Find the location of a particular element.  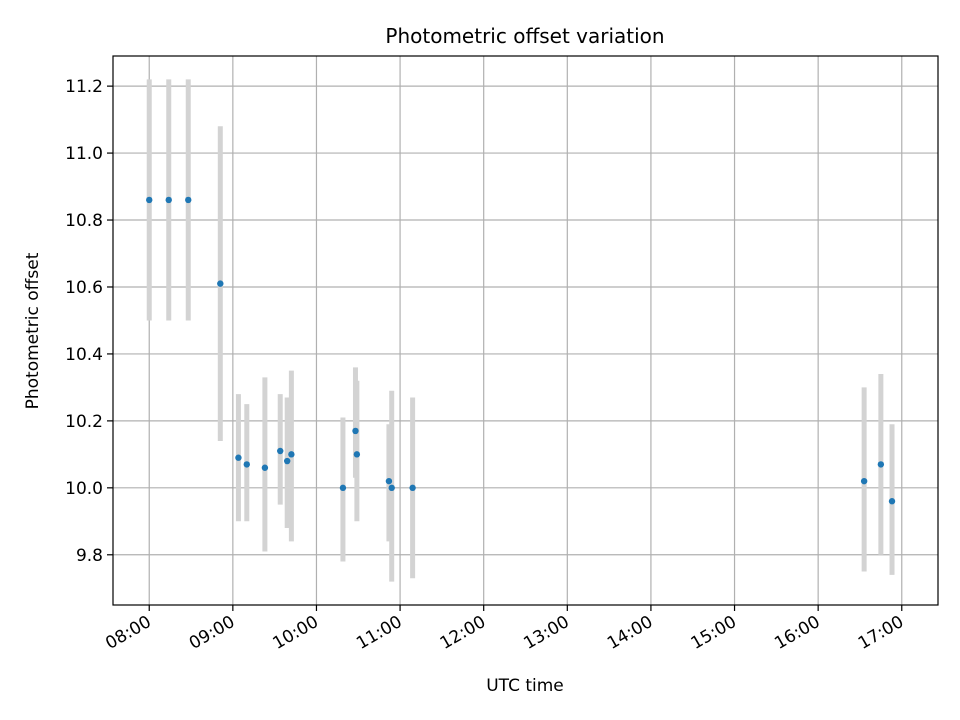

y-tick-label: 10.2 is located at coordinates (84, 422).